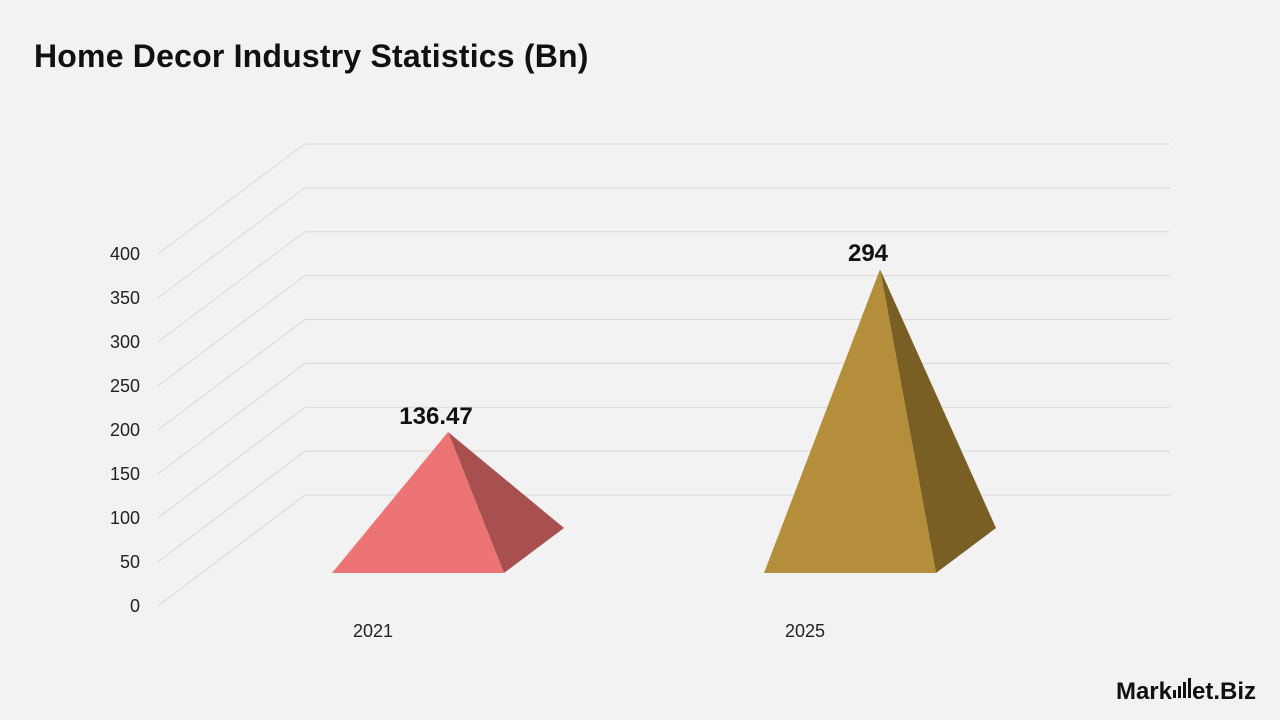  I want to click on data-label: 136.47, so click(435, 416).